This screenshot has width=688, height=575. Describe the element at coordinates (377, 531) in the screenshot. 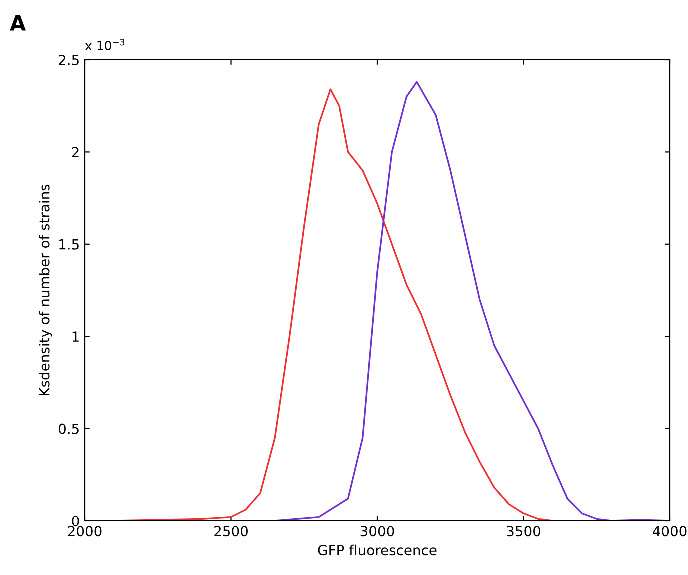

I see `x-tick-label: 3000` at that location.